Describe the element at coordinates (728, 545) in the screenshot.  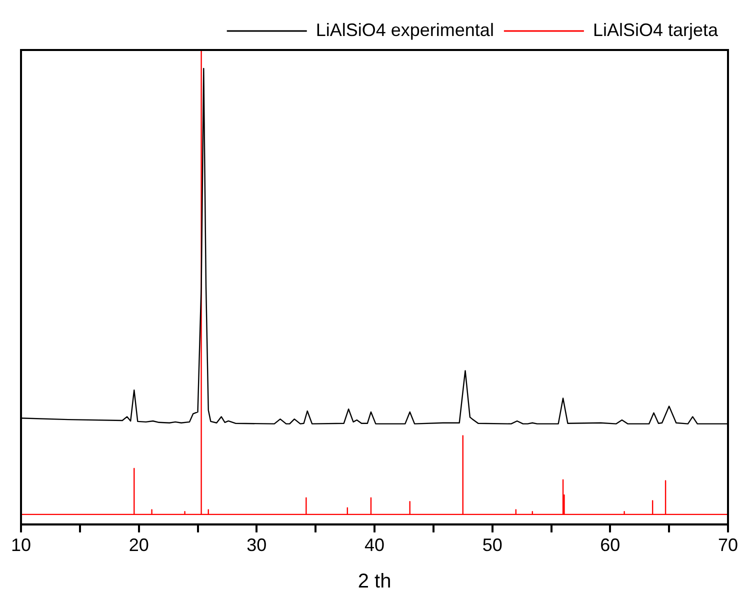
I see `x-tick-label: 70` at that location.